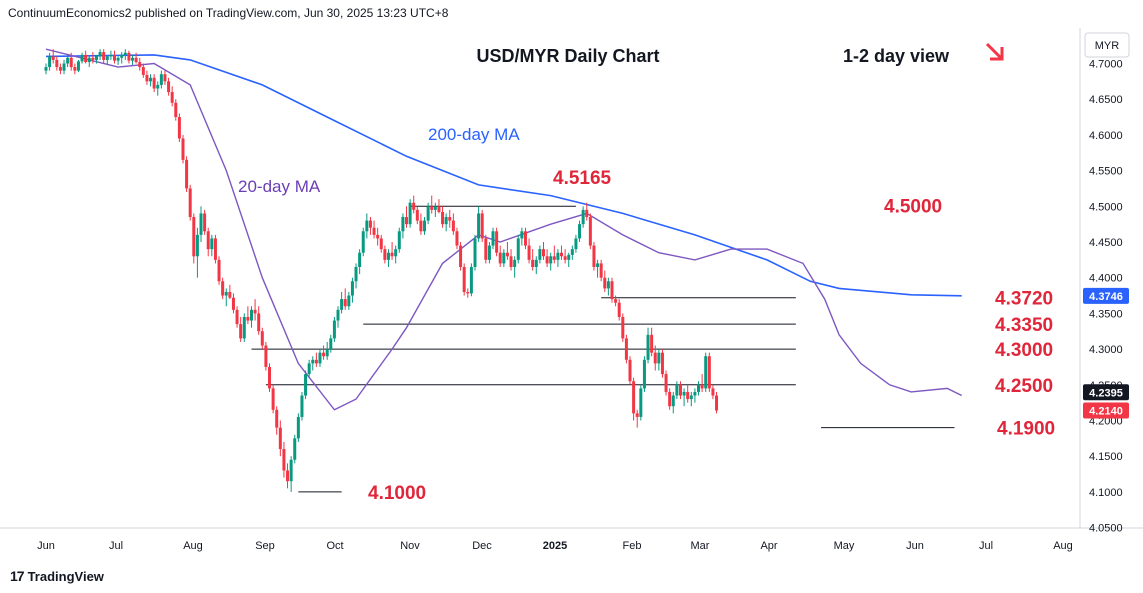 The height and width of the screenshot is (593, 1143). Describe the element at coordinates (1106, 295) in the screenshot. I see `price-tag-4.3746: 4.3746` at that location.